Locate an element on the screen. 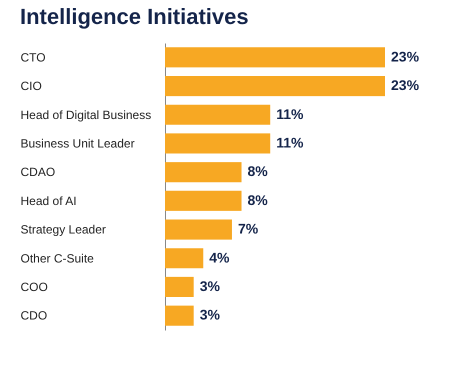 The image size is (450, 375). data-label: 7% is located at coordinates (248, 228).